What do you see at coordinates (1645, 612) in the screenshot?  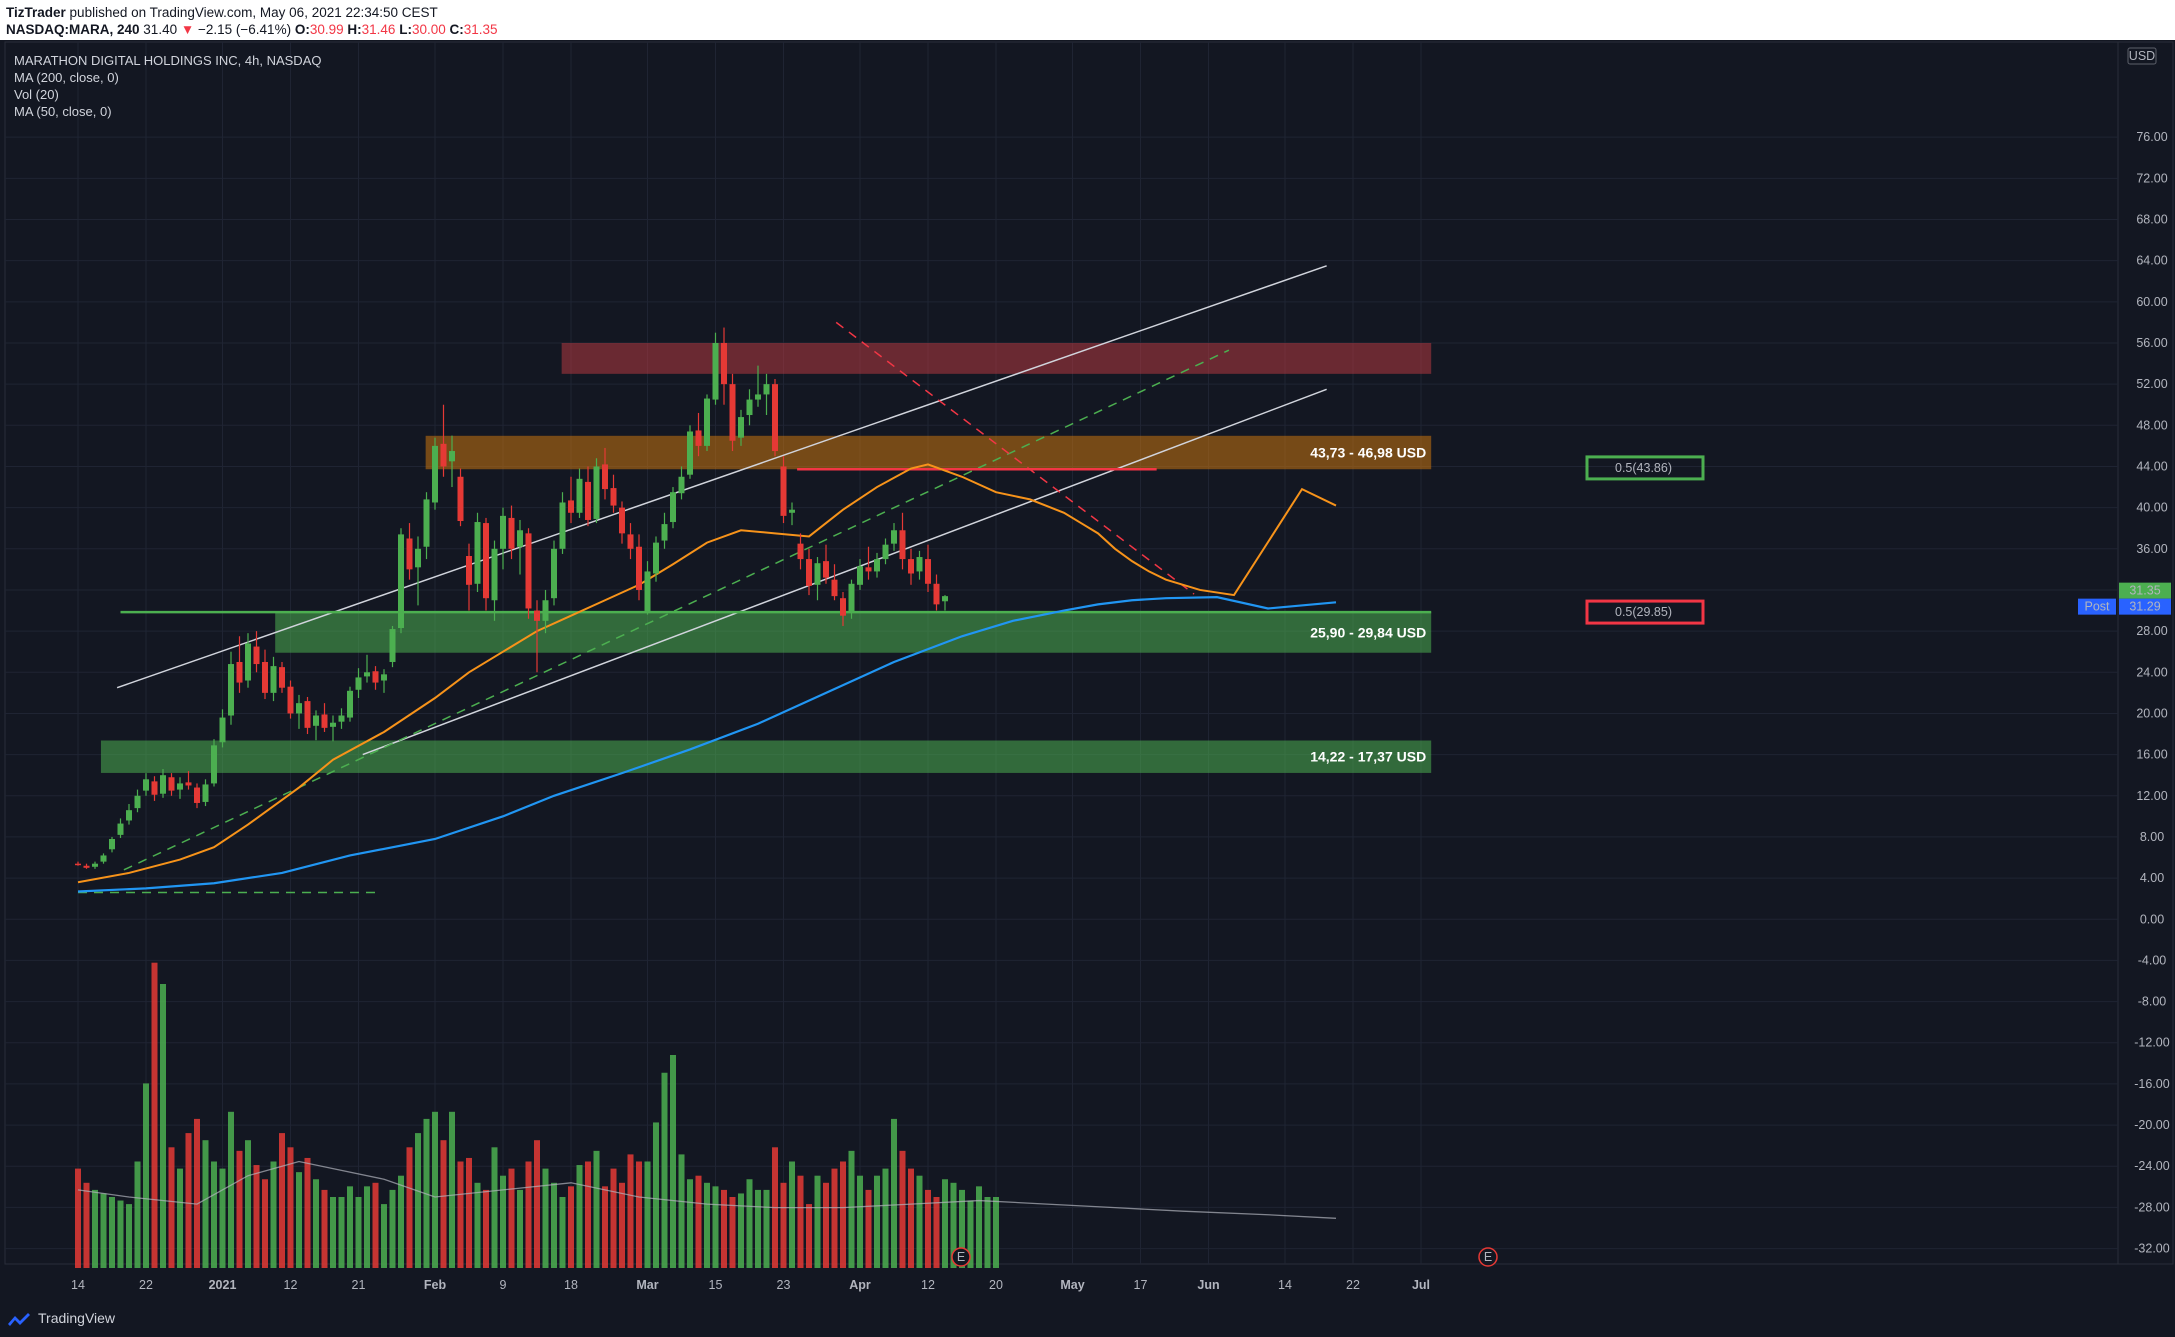 I see `fib-box` at bounding box center [1645, 612].